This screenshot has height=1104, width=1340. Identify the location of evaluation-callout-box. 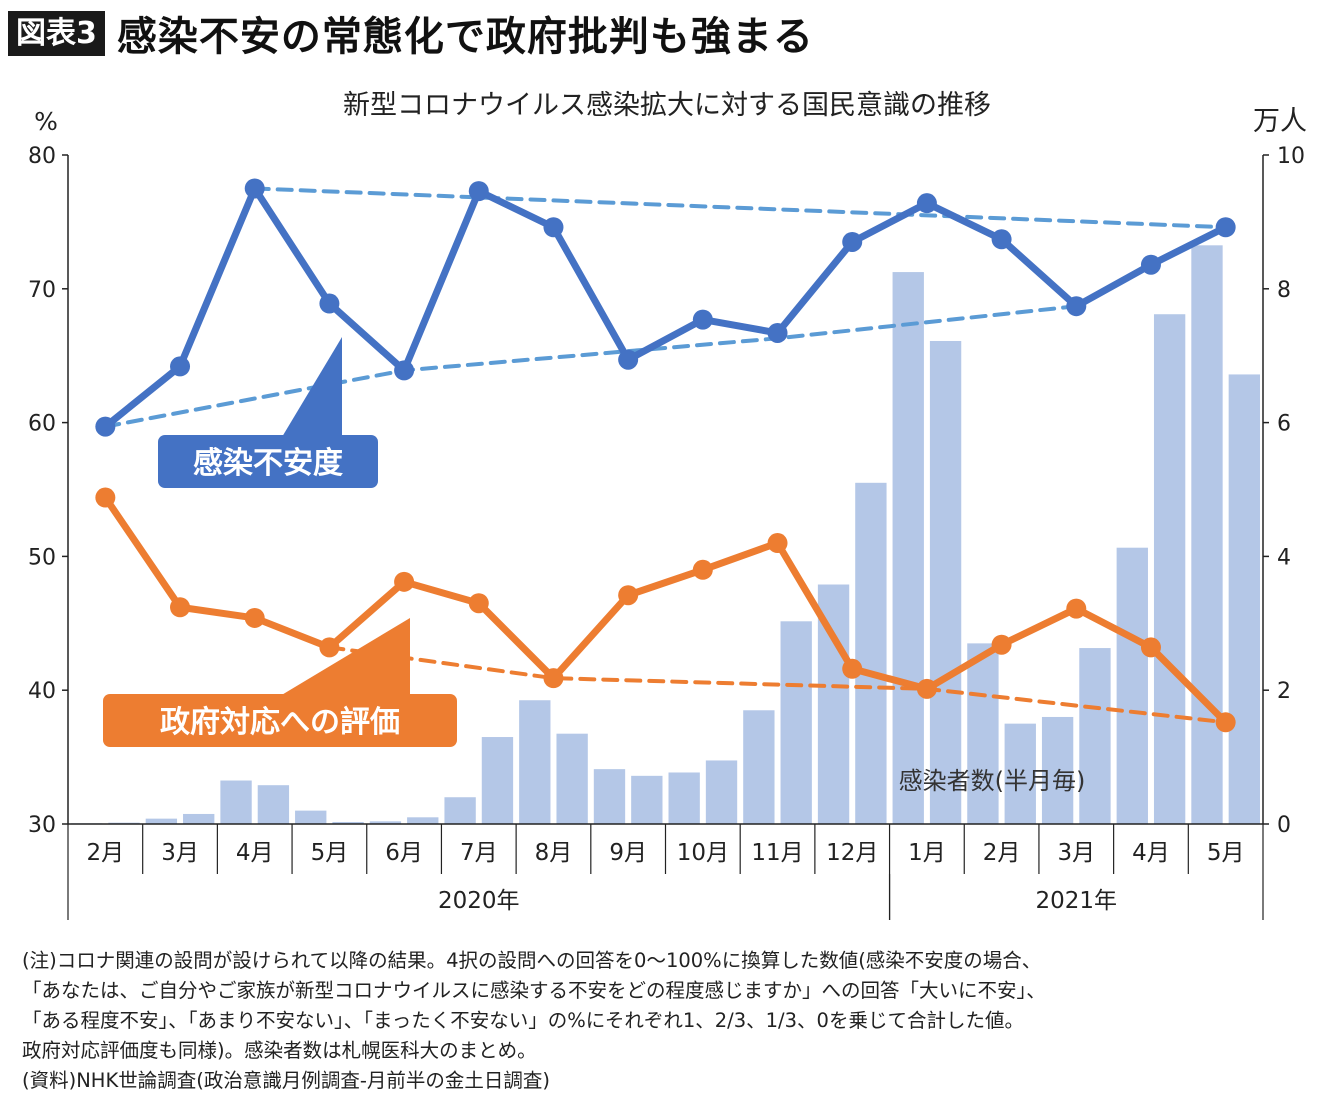
(280, 720).